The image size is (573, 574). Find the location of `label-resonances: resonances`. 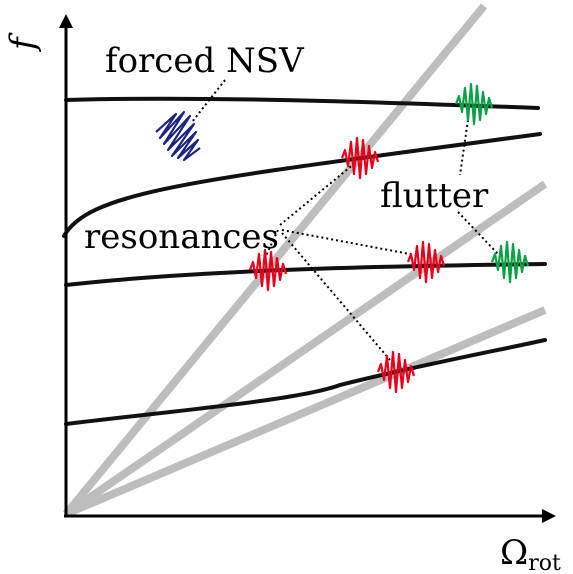

label-resonances: resonances is located at coordinates (181, 237).